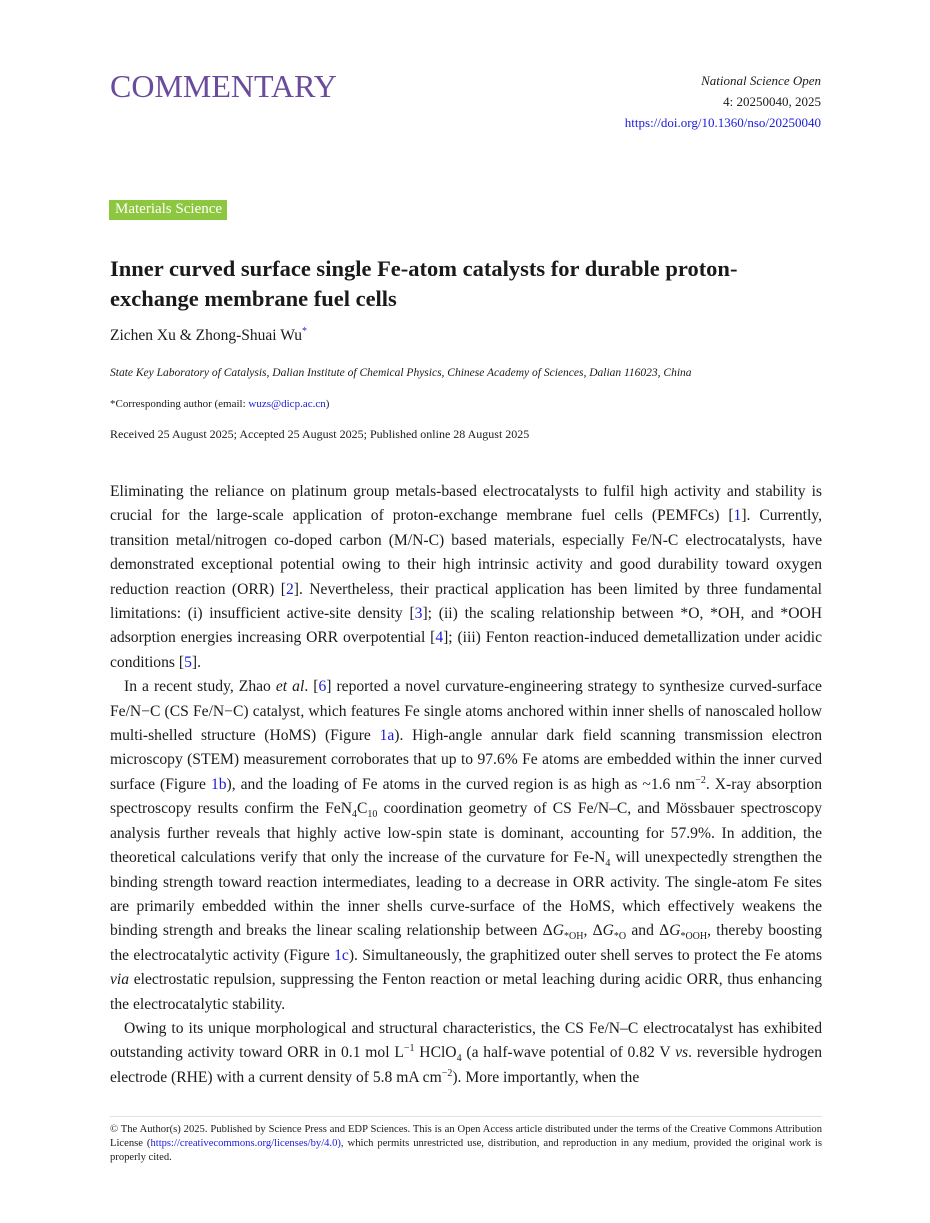  What do you see at coordinates (682, 1053) in the screenshot?
I see `text-run: vs` at bounding box center [682, 1053].